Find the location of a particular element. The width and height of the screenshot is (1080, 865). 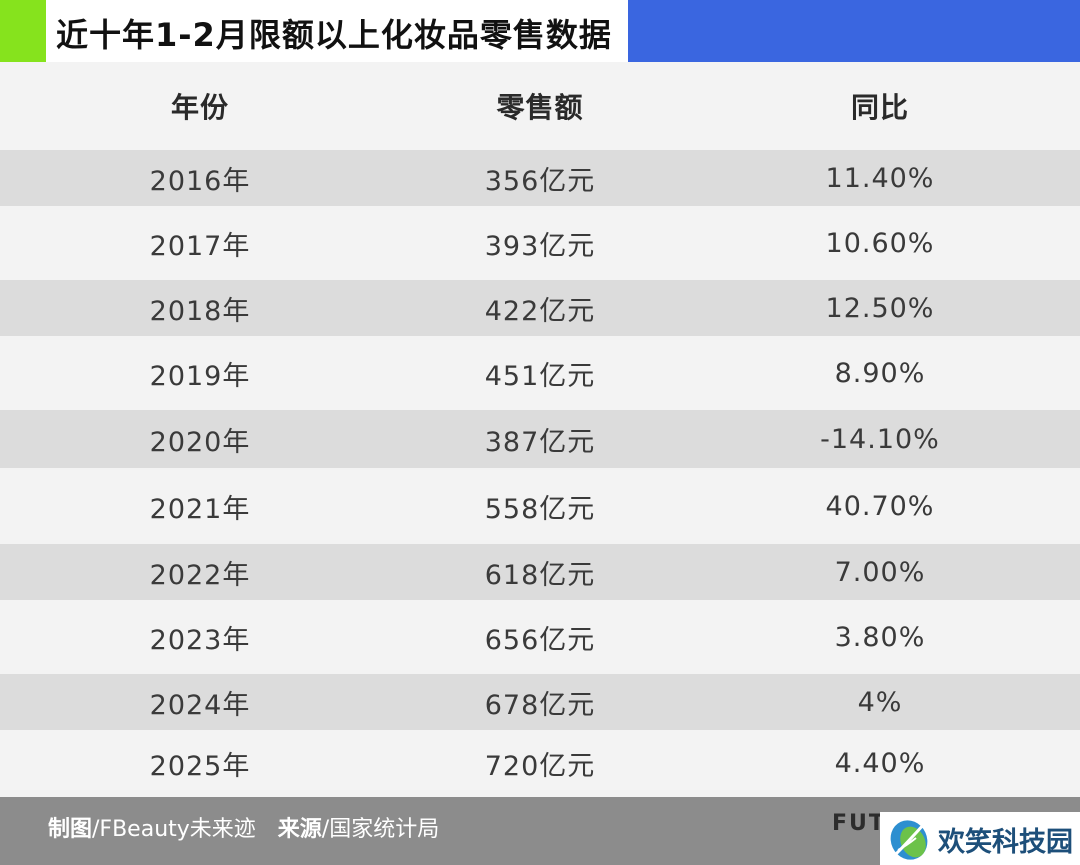

page-title: 近十年1-2月限额以上化妆品零售数据 is located at coordinates (334, 35).